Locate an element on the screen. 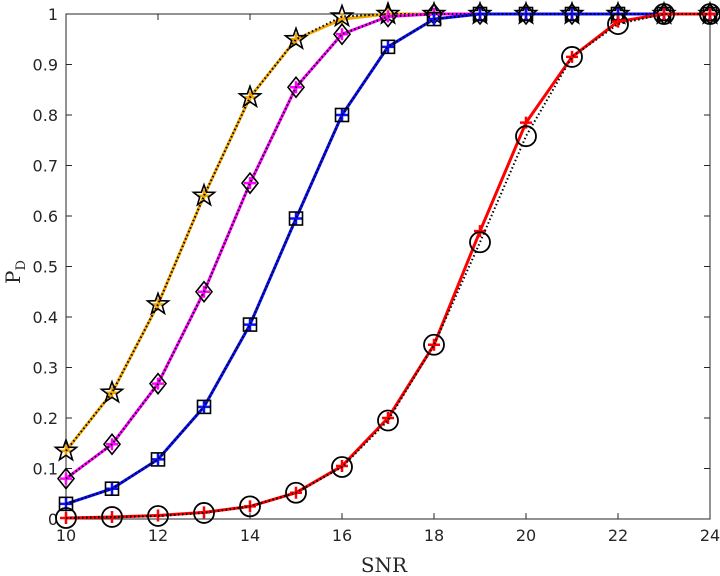  y-tick-label: 0.5 is located at coordinates (45, 267).